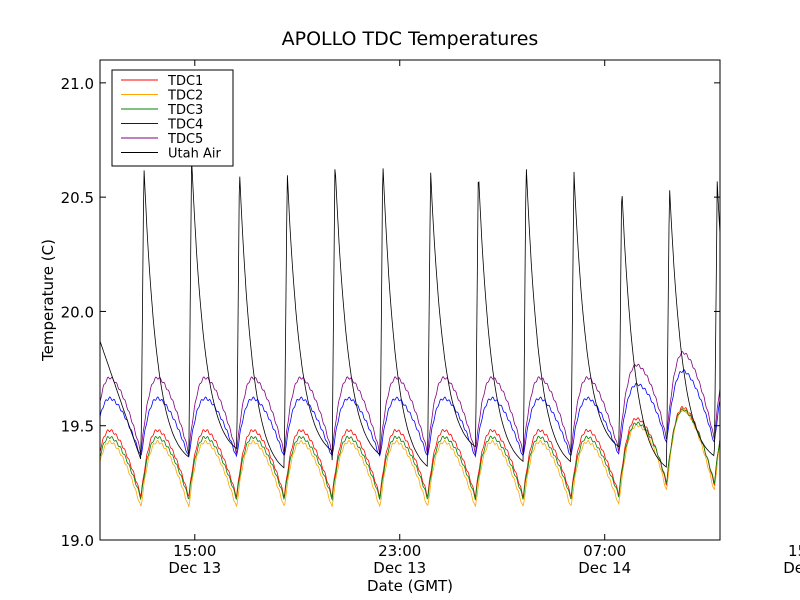  I want to click on series-line-tdc1, so click(410, 452).